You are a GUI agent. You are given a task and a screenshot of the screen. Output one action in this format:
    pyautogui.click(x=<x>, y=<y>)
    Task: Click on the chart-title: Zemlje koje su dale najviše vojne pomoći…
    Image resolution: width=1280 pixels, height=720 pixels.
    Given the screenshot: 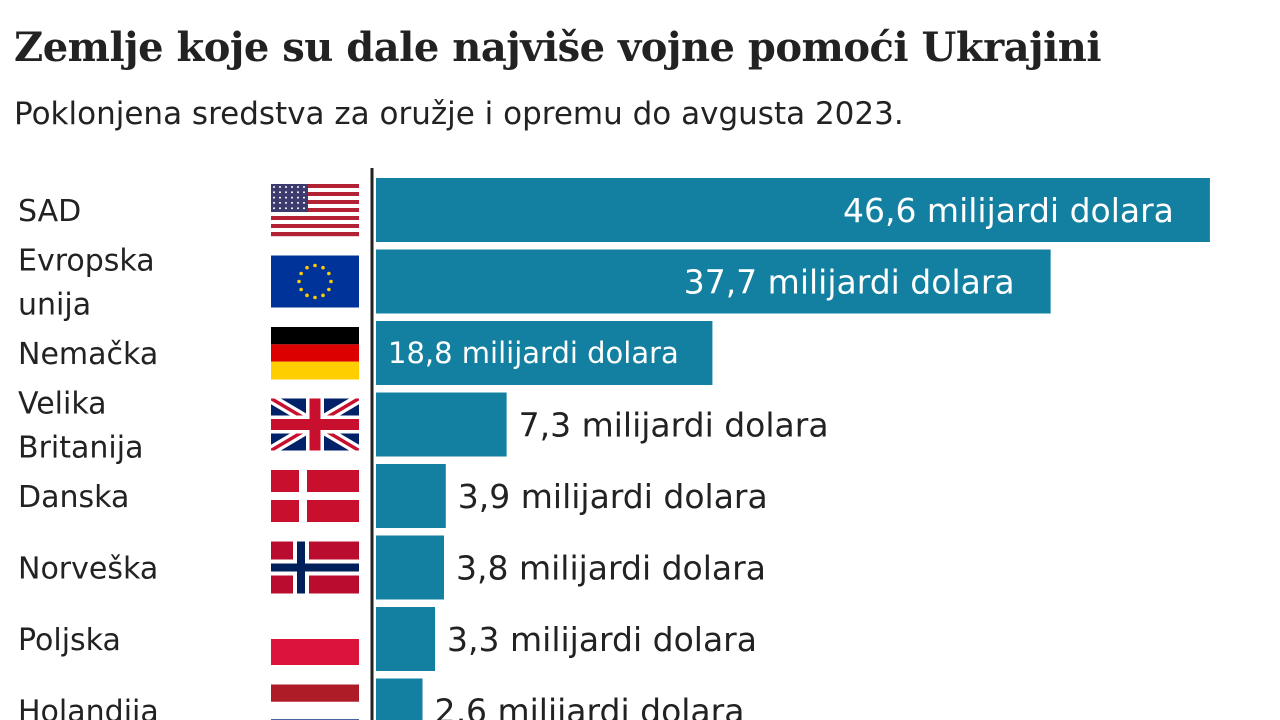 What is the action you would take?
    pyautogui.click(x=558, y=47)
    